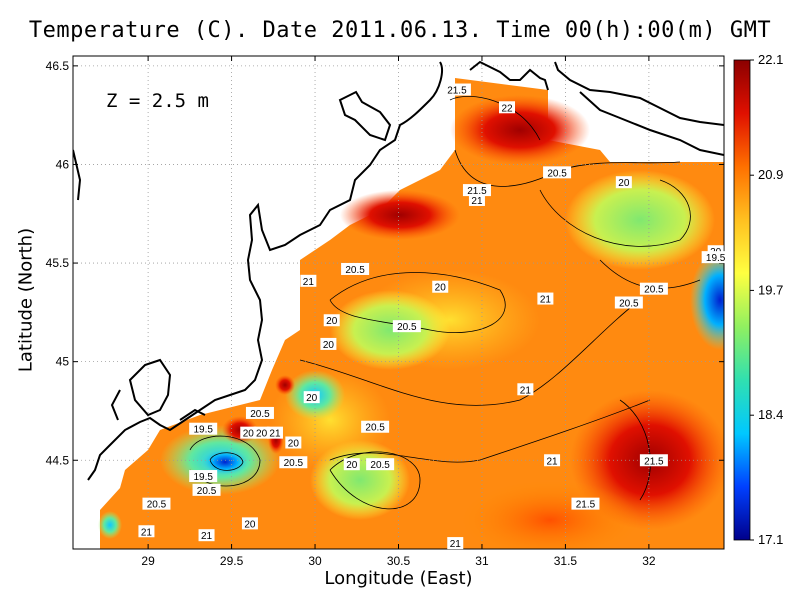 The height and width of the screenshot is (600, 800). I want to click on colorbar-ticks: 22.1 20.9 19.7 18.4 17.1, so click(766, 299).